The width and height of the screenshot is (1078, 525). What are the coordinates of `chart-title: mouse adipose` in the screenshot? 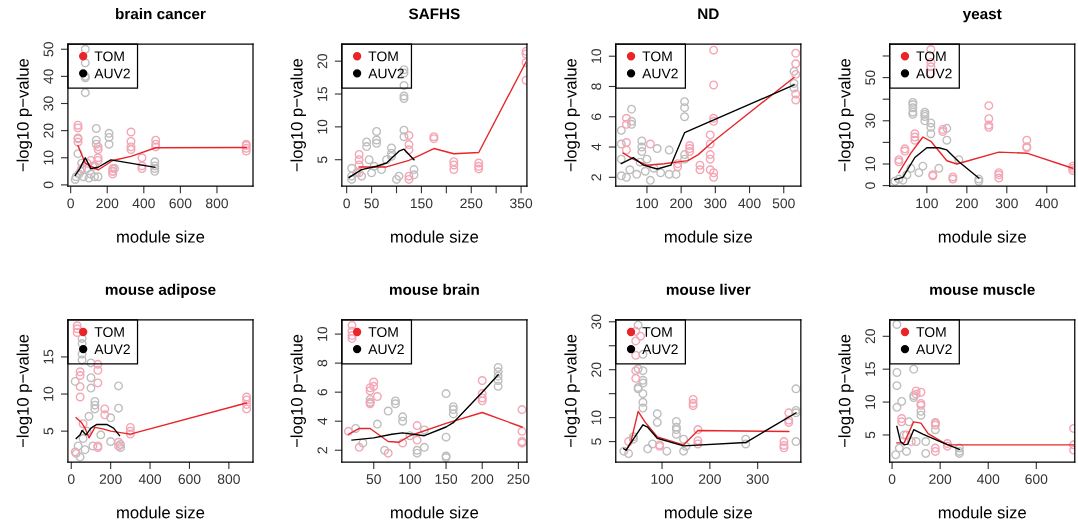 It's located at (160, 291).